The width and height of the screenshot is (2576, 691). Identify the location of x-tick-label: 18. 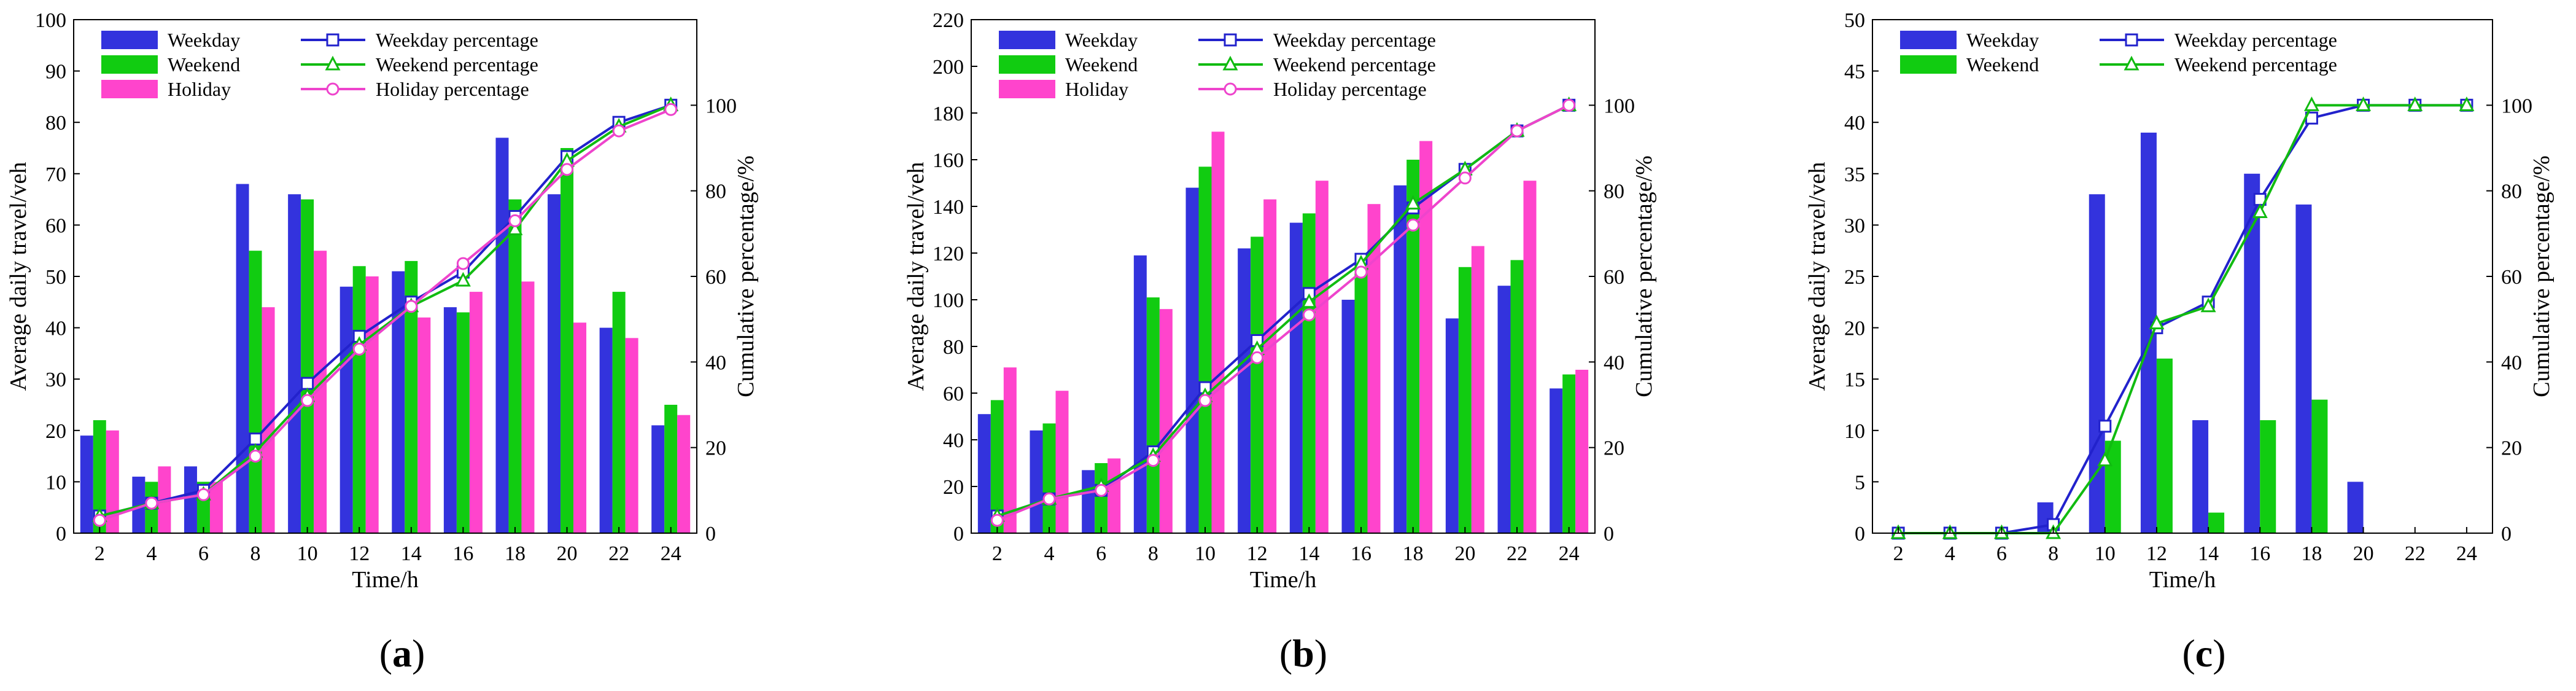
(1413, 553).